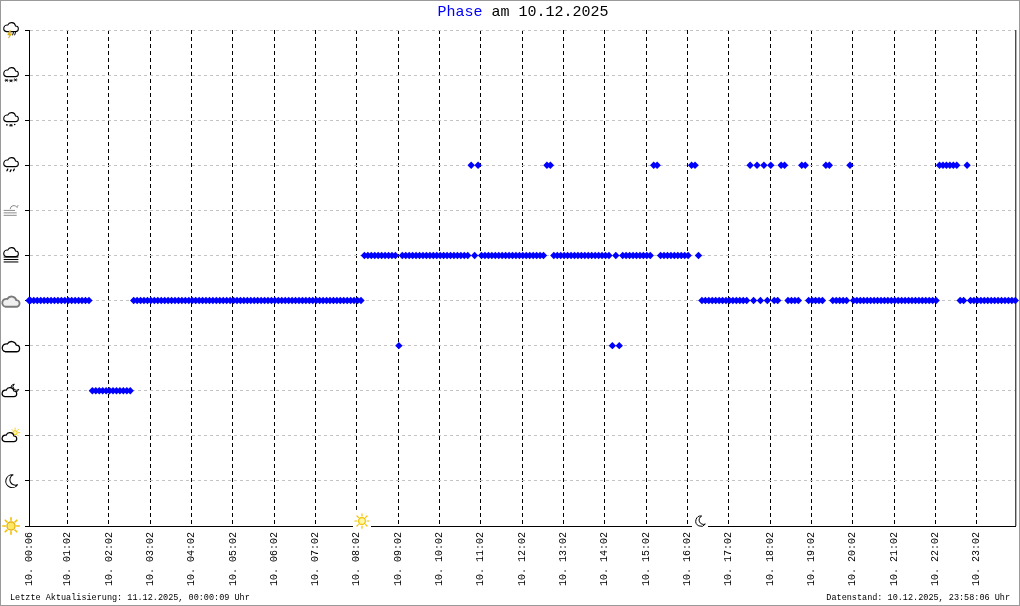  What do you see at coordinates (130, 598) in the screenshot?
I see `text: Letzte Aktualisierung: 11.12.2025, 00:00:09 Uhr` at bounding box center [130, 598].